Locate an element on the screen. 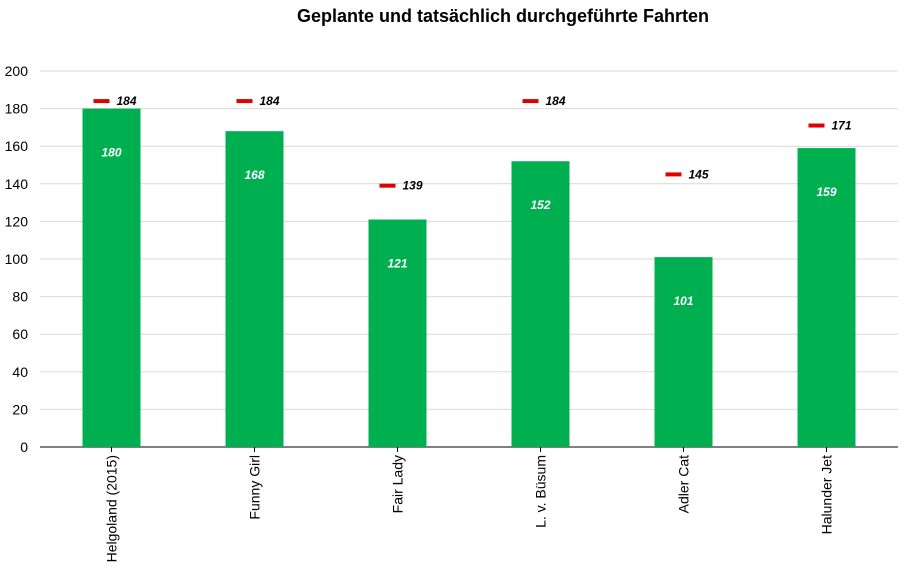 The width and height of the screenshot is (904, 573). x-tick-label: L. v. Büsum is located at coordinates (541, 491).